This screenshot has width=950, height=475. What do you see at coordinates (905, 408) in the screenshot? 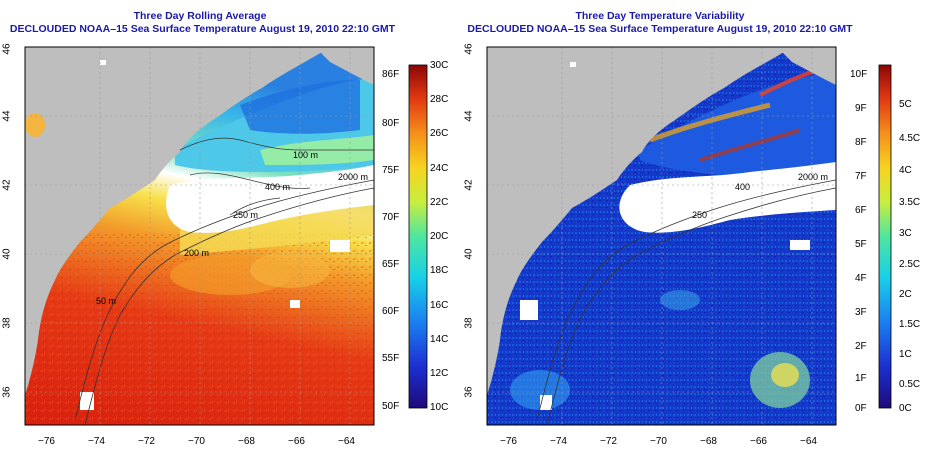
I see `colorbar-c-label: 0C` at bounding box center [905, 408].